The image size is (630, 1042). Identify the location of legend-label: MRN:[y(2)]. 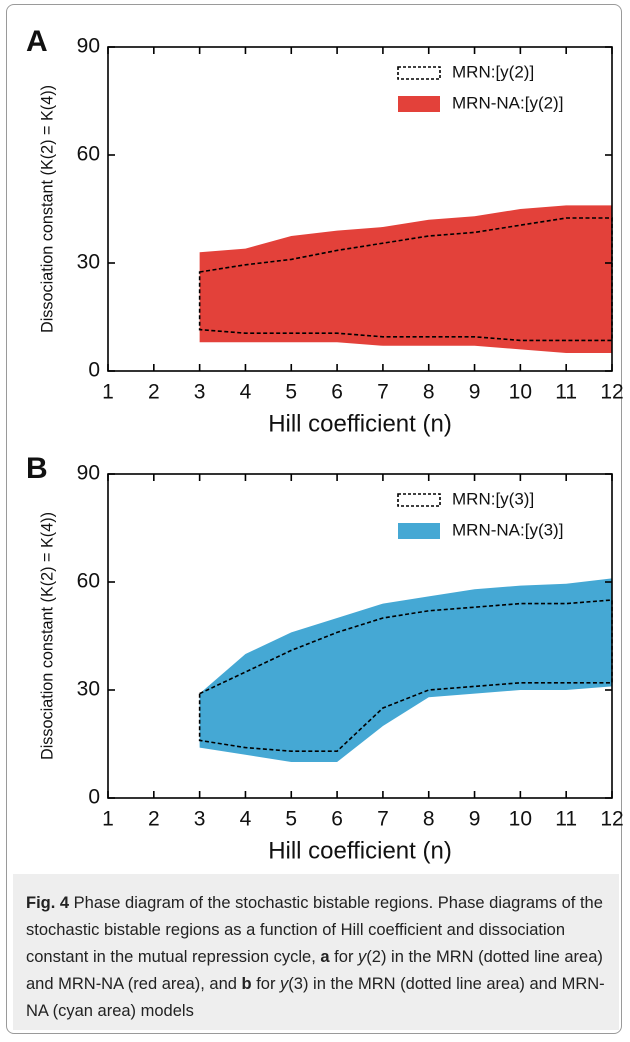
(493, 71).